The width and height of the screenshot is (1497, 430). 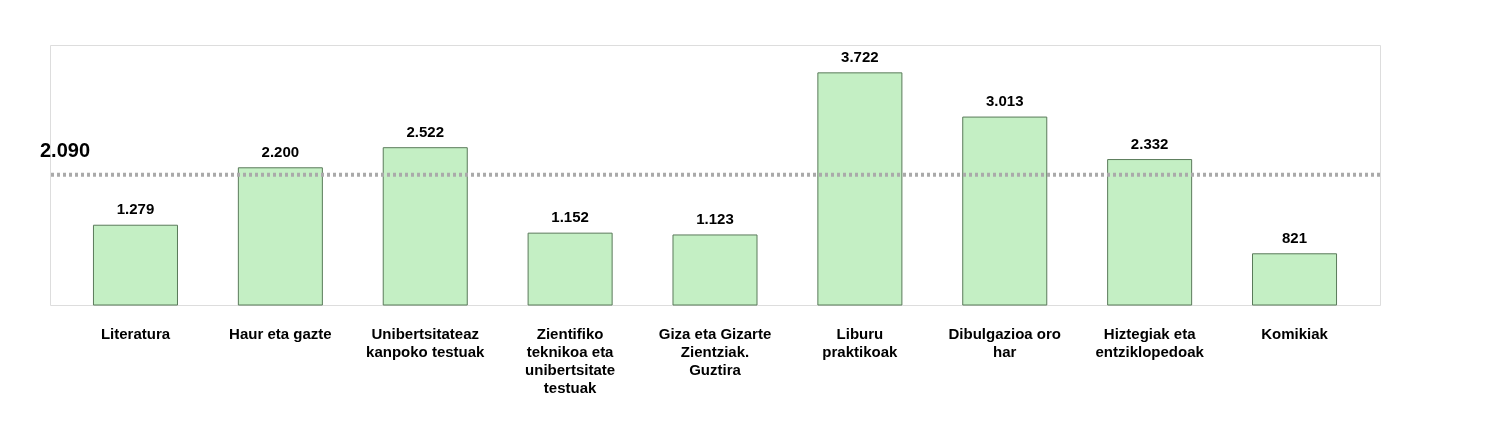 I want to click on x-tick-label: Haur eta gazte, so click(x=280, y=333).